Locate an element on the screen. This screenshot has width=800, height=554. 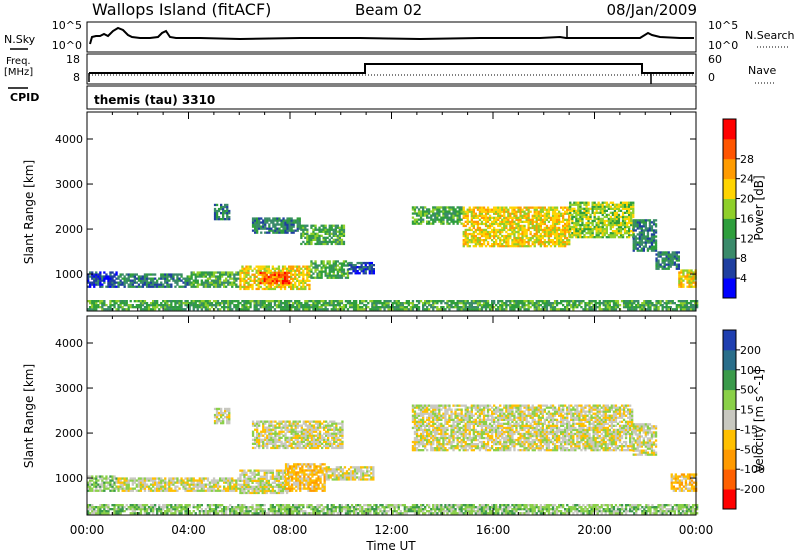
power-colorbar-label: Power [dB] is located at coordinates (759, 207).